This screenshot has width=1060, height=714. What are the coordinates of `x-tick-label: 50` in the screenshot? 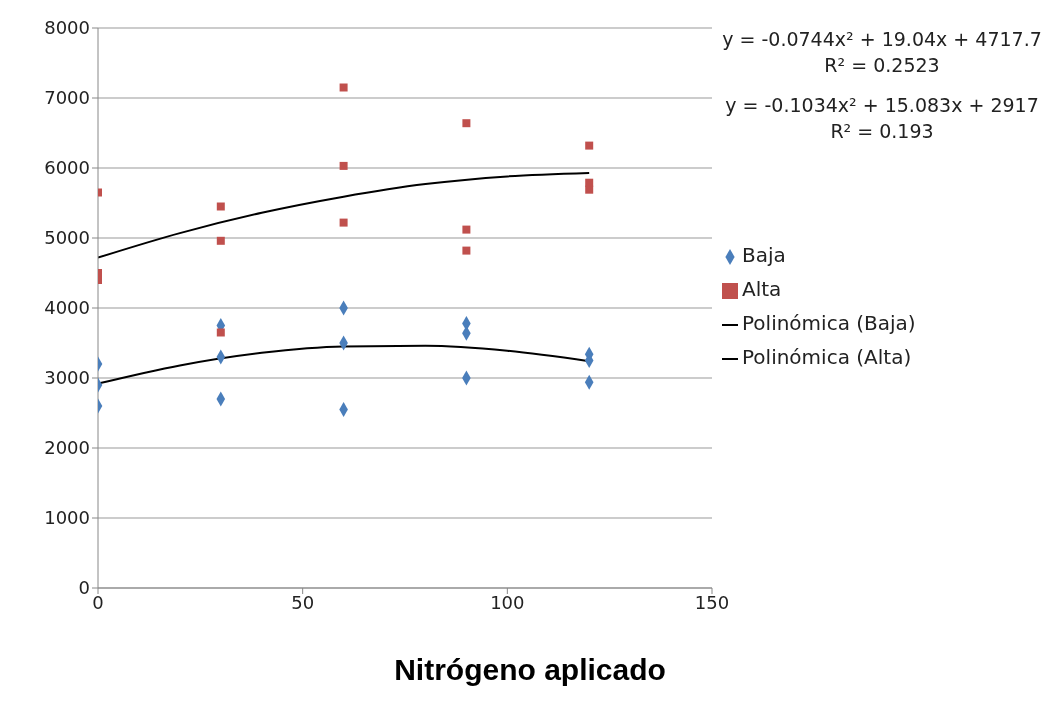 It's located at (303, 602).